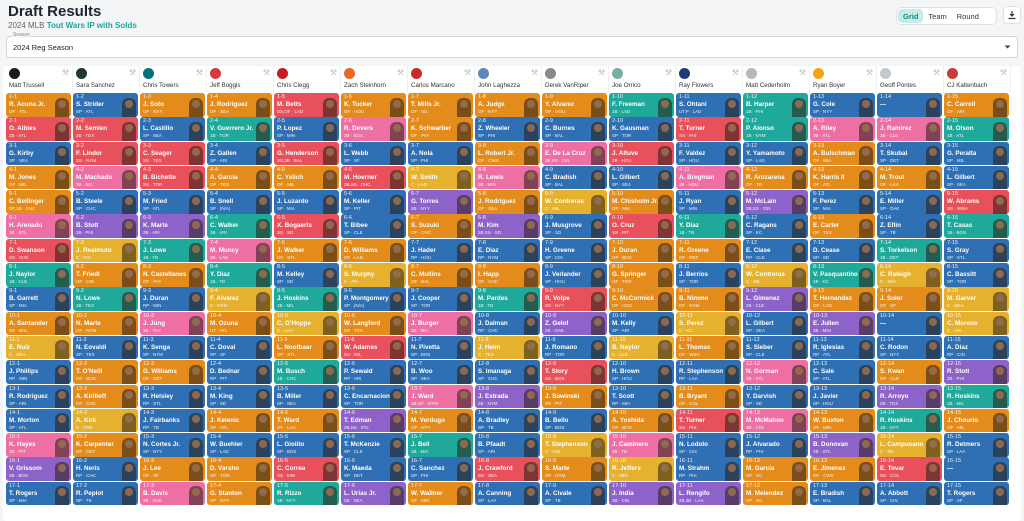 Image resolution: width=1024 pixels, height=521 pixels. Describe the element at coordinates (239, 347) in the screenshot. I see `pick-card: 11-4 C. Doval RP · SF` at that location.